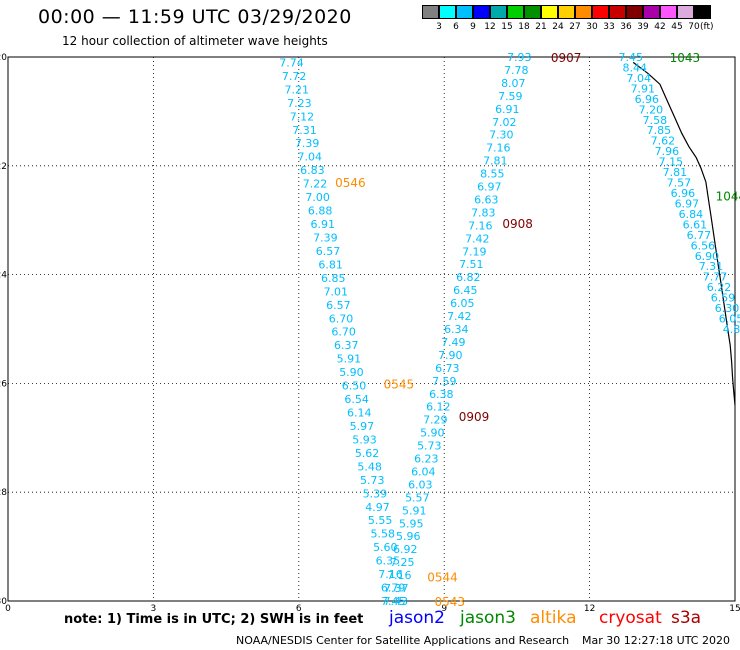 This screenshot has width=740, height=650. What do you see at coordinates (3, 602) in the screenshot?
I see `y-tick-label: -30` at bounding box center [3, 602].